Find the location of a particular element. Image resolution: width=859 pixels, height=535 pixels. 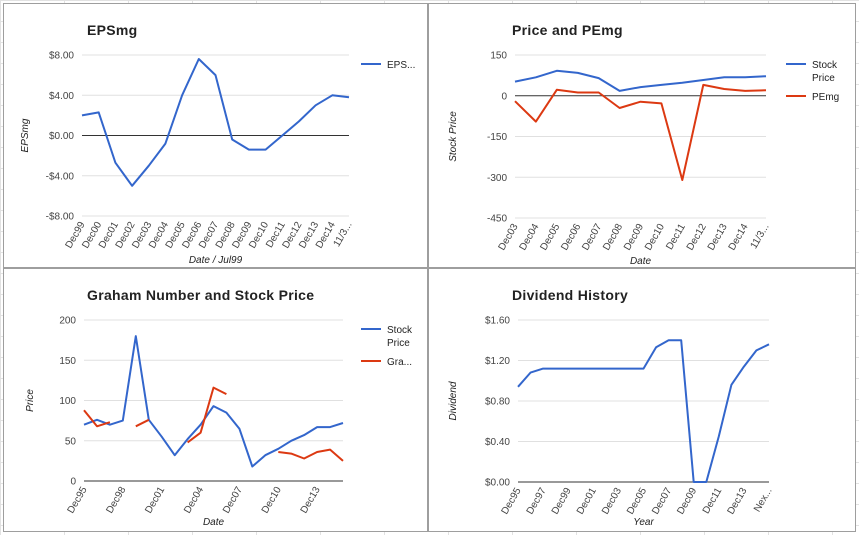

y-tick-label: $8.00 is located at coordinates (61, 56).